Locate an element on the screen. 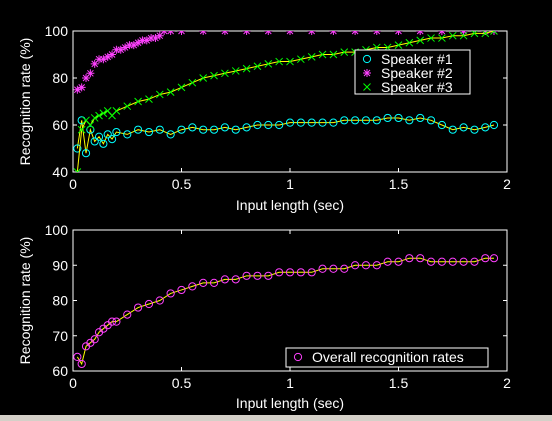  window-bottom-edge is located at coordinates (276, 418).